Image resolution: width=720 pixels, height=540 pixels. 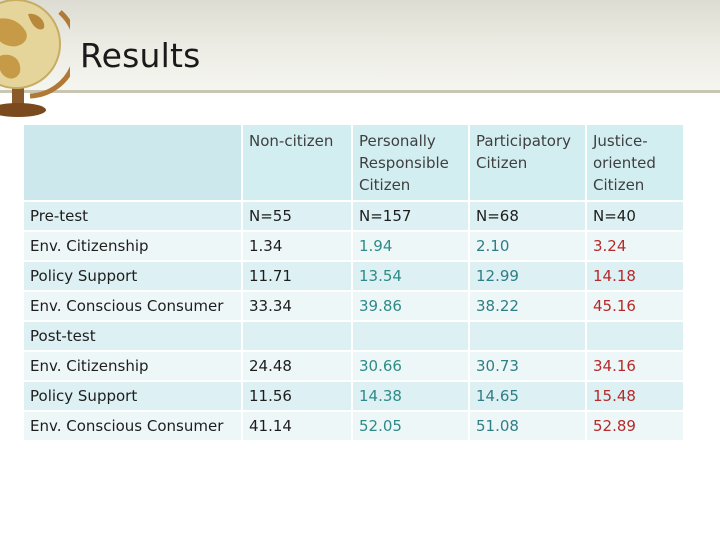 What do you see at coordinates (298, 163) in the screenshot?
I see `header-non-citizen: Non-citizen` at bounding box center [298, 163].